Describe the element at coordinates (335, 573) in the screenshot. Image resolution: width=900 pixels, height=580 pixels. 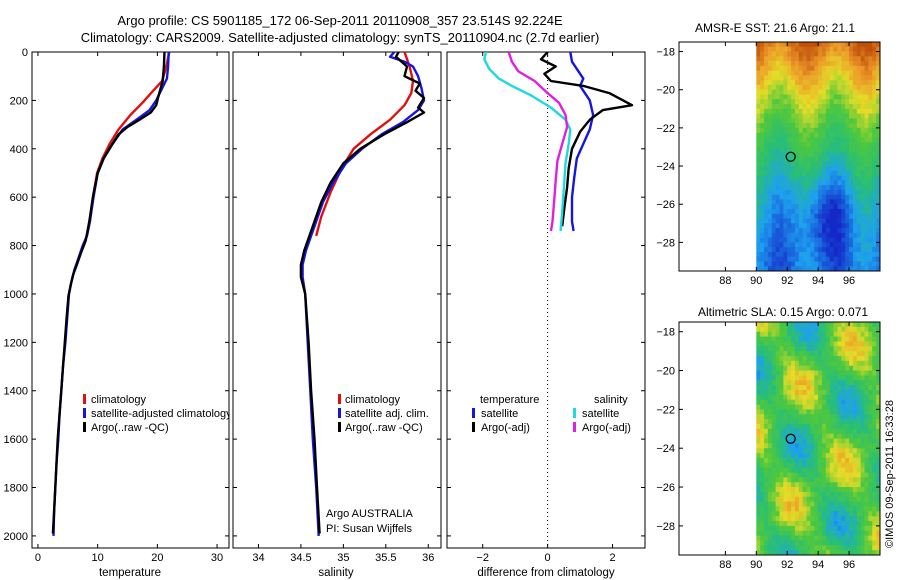
I see `salinity-xlabel: salinity` at that location.